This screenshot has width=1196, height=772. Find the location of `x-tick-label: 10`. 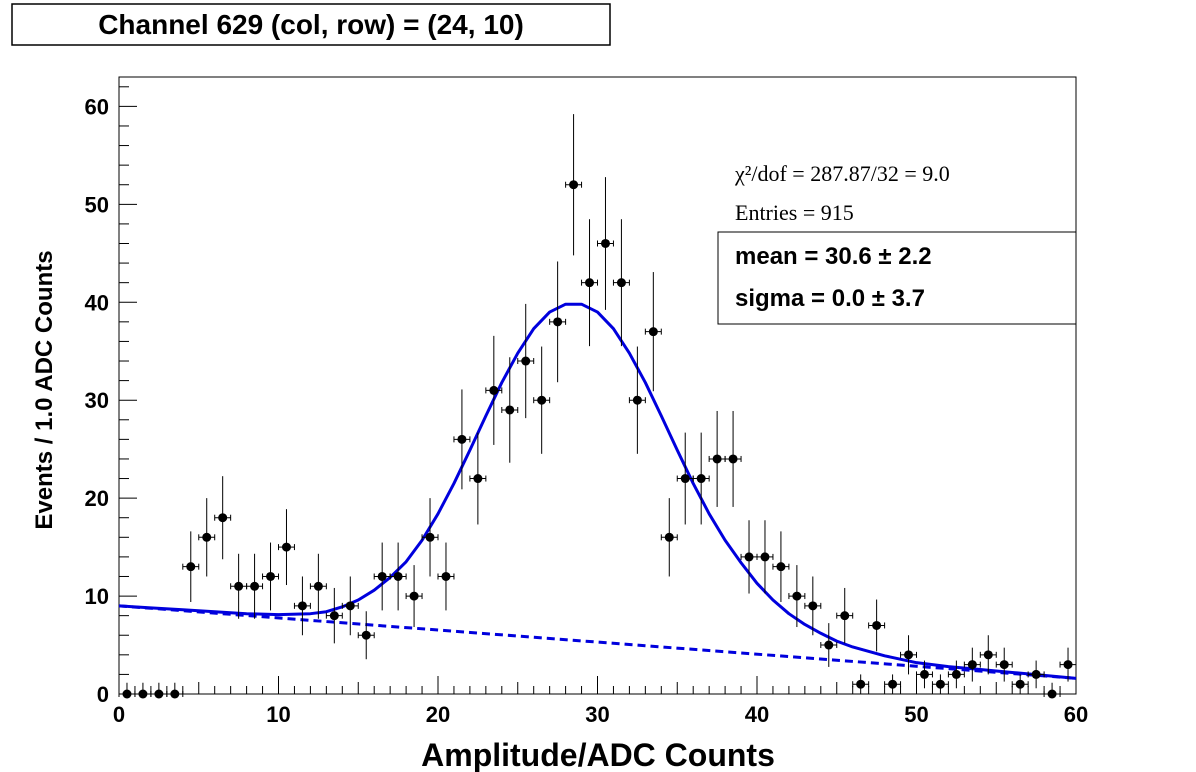

x-tick-label: 10 is located at coordinates (278, 714).